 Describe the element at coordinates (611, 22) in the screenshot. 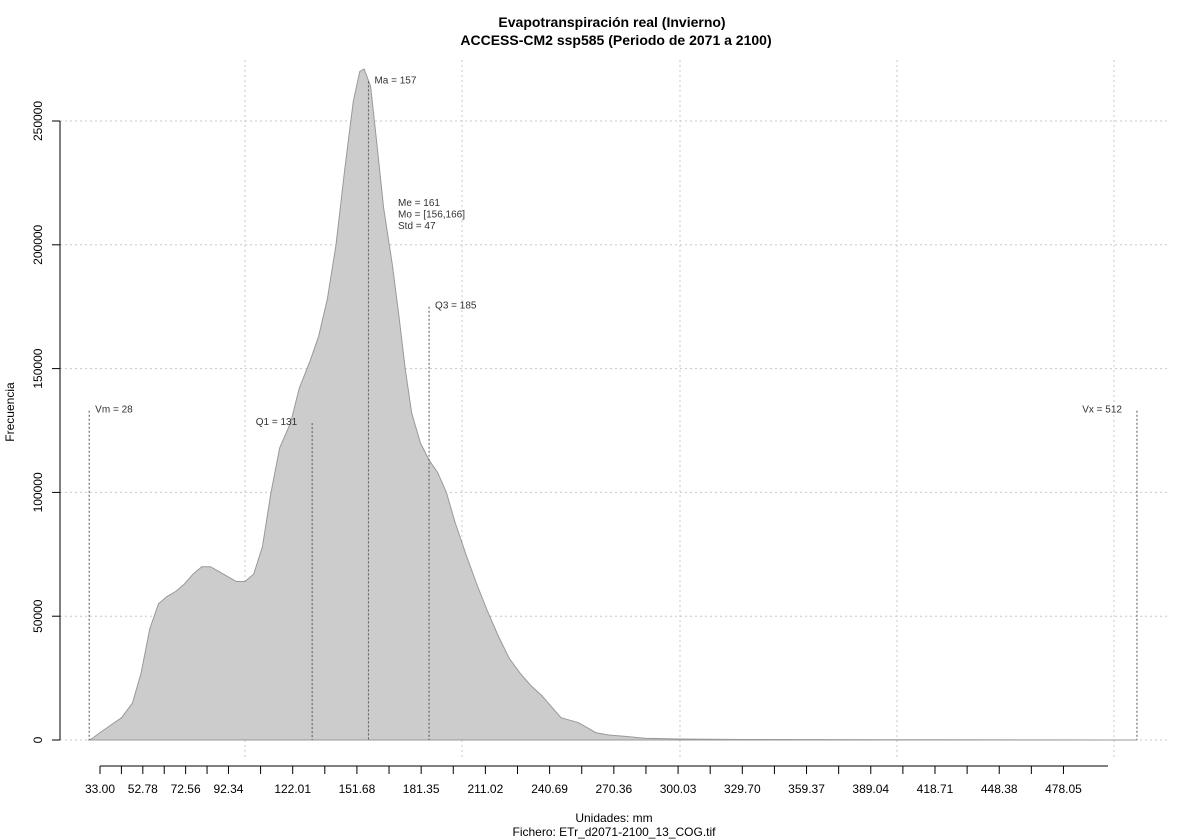

I see `chart-title: Evapotranspiración real (Invierno)` at that location.